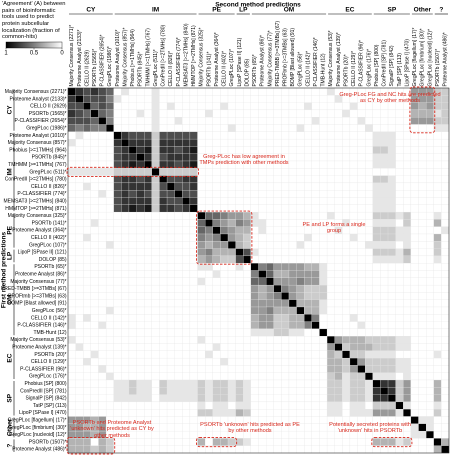 This screenshot has width=456, height=456. I want to click on column-label: SignalP [SP] (842), so click(392, 65).